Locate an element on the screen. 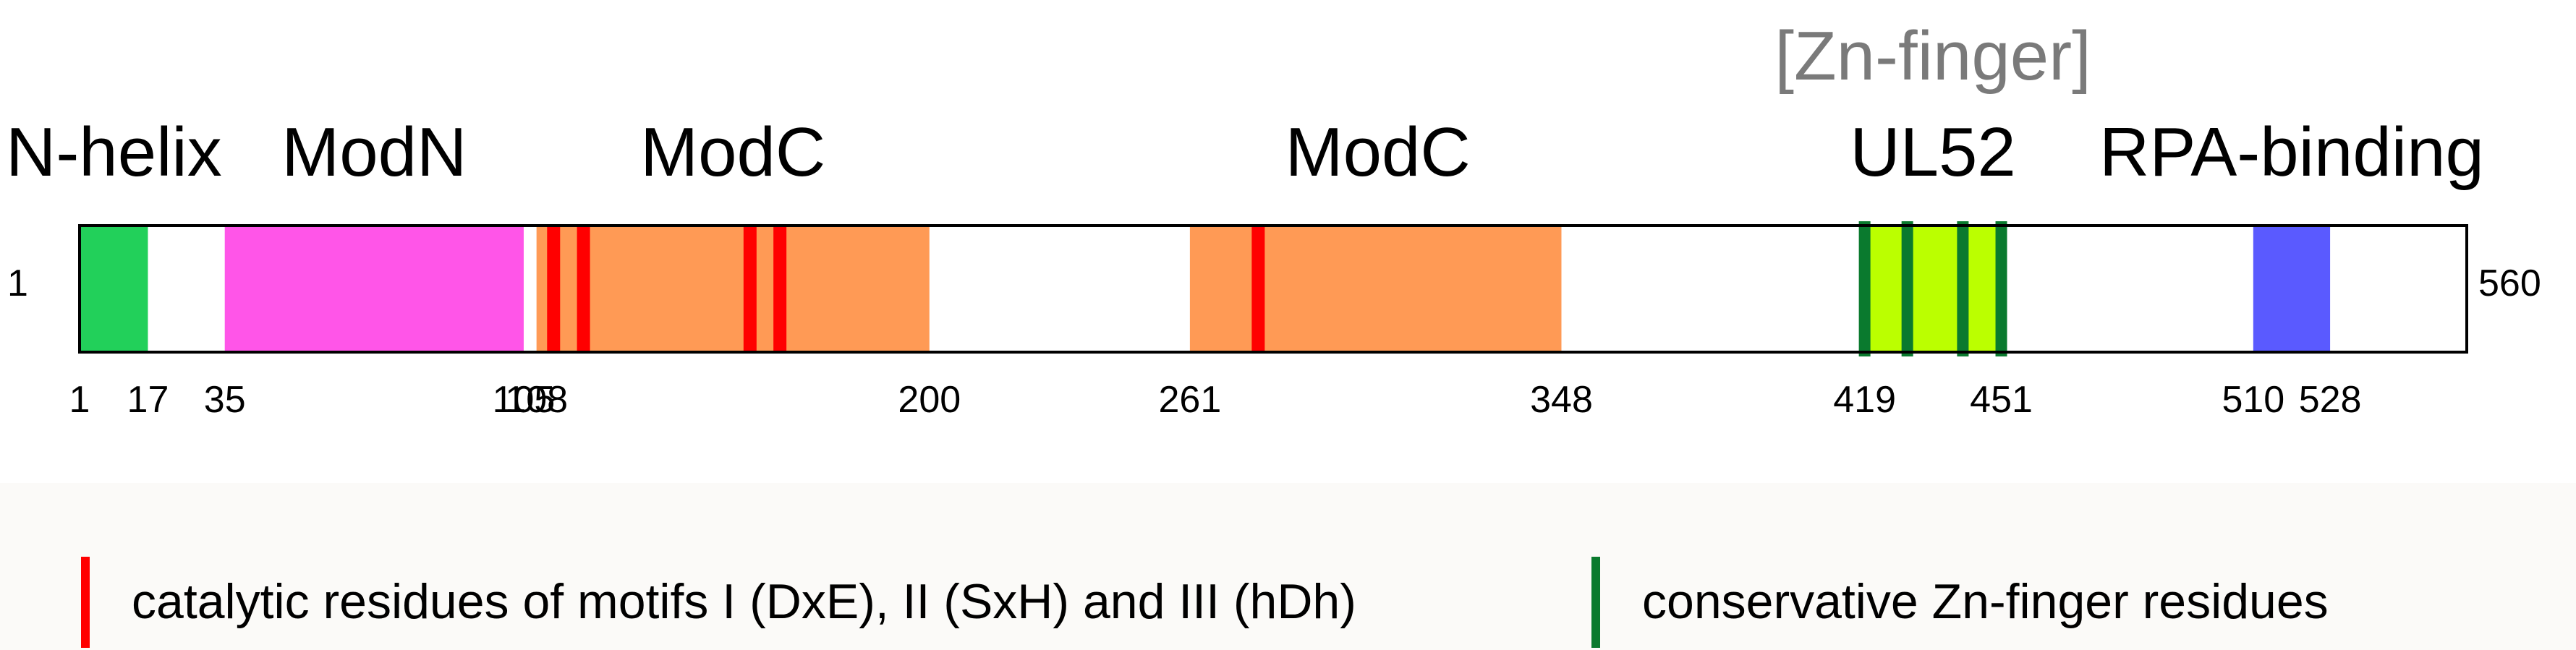 The width and height of the screenshot is (2576, 650). label-modc-2: ModC is located at coordinates (1378, 152).